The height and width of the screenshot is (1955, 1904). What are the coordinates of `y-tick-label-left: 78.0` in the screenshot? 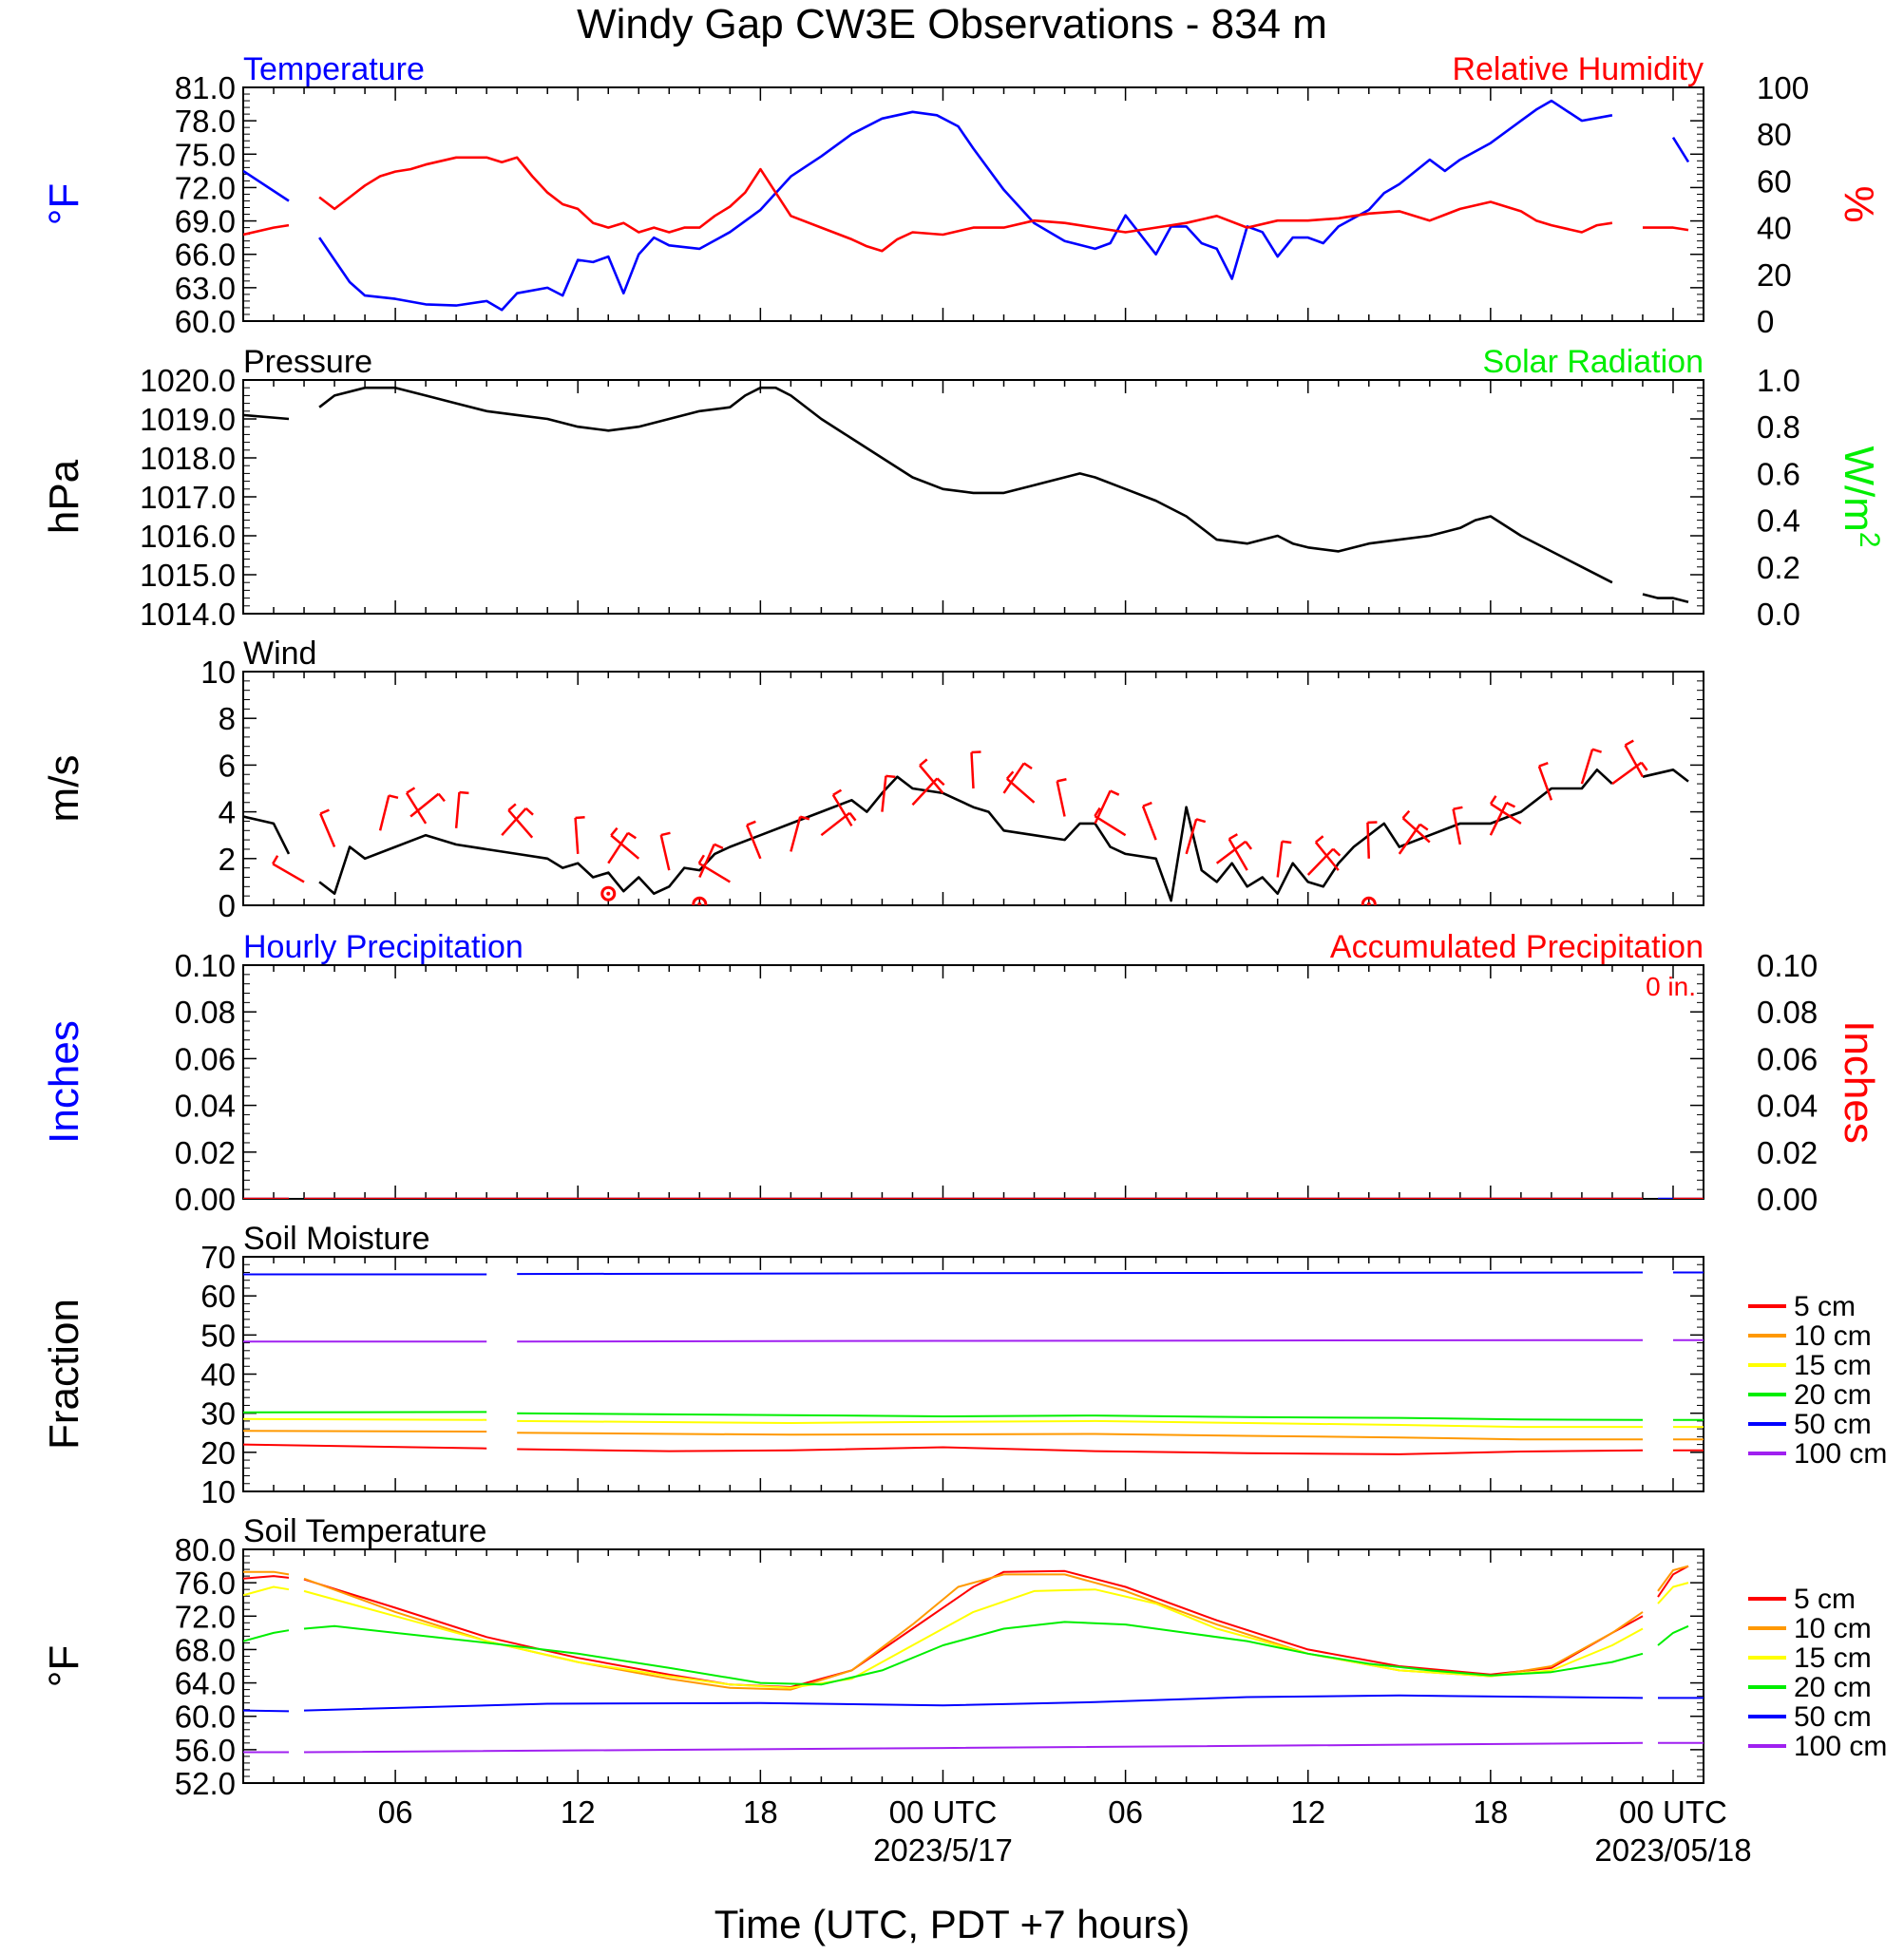 It's located at (206, 121).